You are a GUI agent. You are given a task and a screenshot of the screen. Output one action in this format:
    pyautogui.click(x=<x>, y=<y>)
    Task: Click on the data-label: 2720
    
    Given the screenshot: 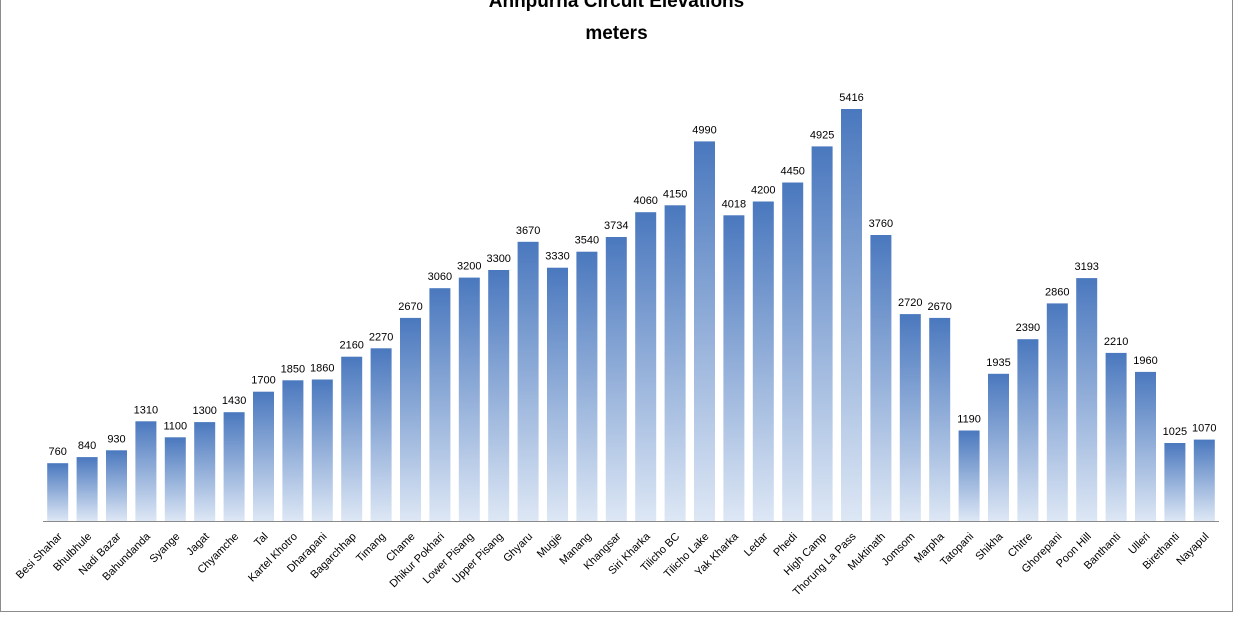 What is the action you would take?
    pyautogui.click(x=910, y=303)
    